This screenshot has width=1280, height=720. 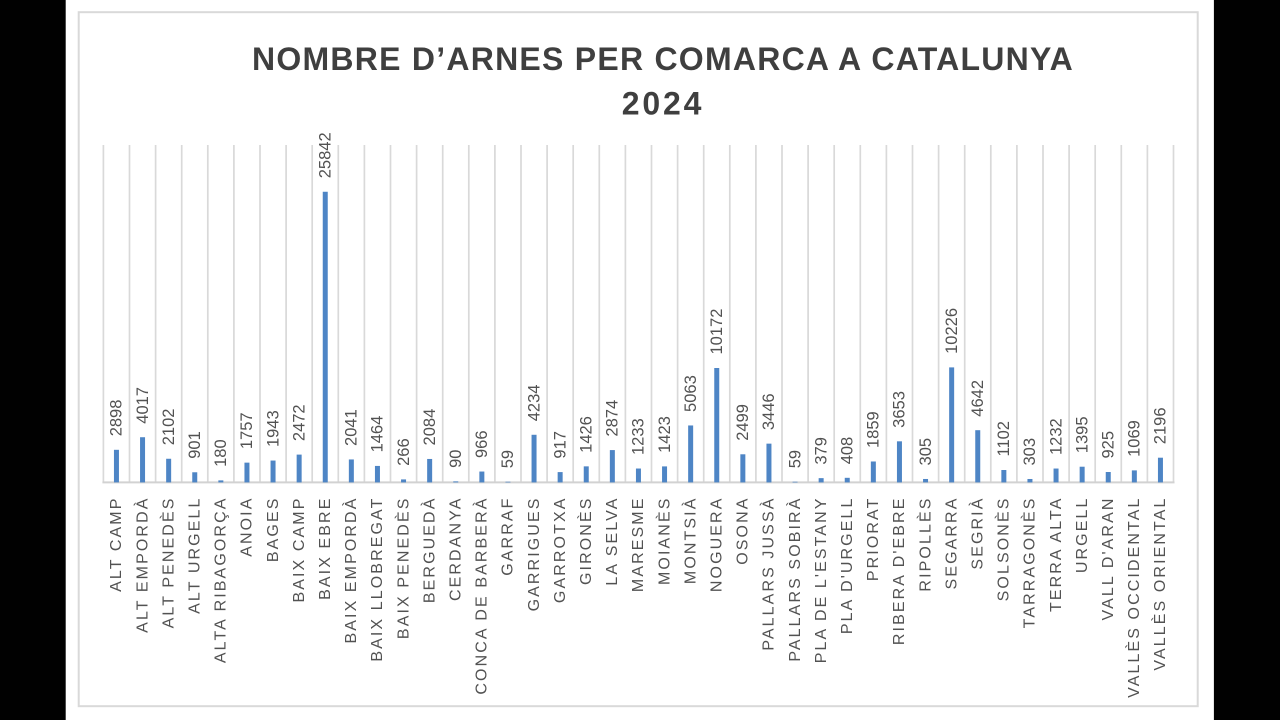 What do you see at coordinates (534, 554) in the screenshot?
I see `svg-text: GARRIGUES` at bounding box center [534, 554].